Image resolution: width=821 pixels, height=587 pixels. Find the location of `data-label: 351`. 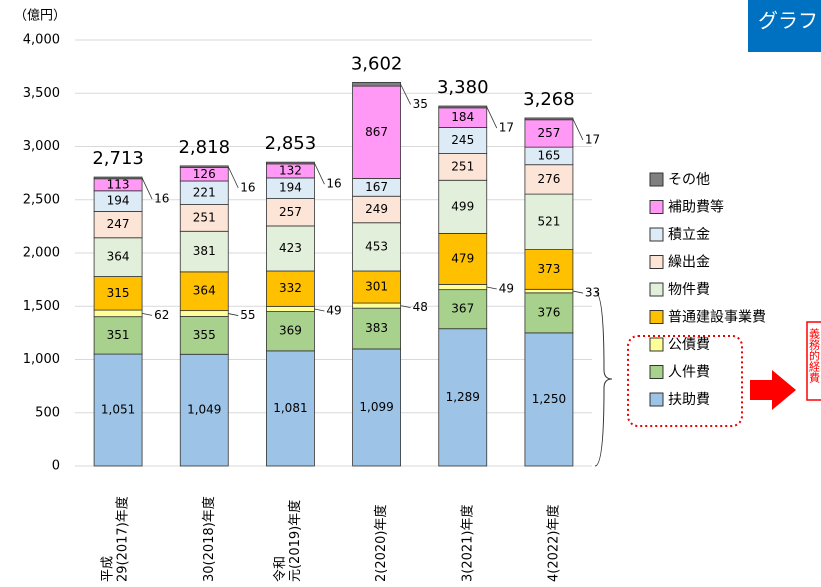

data-label: 351 is located at coordinates (118, 335).